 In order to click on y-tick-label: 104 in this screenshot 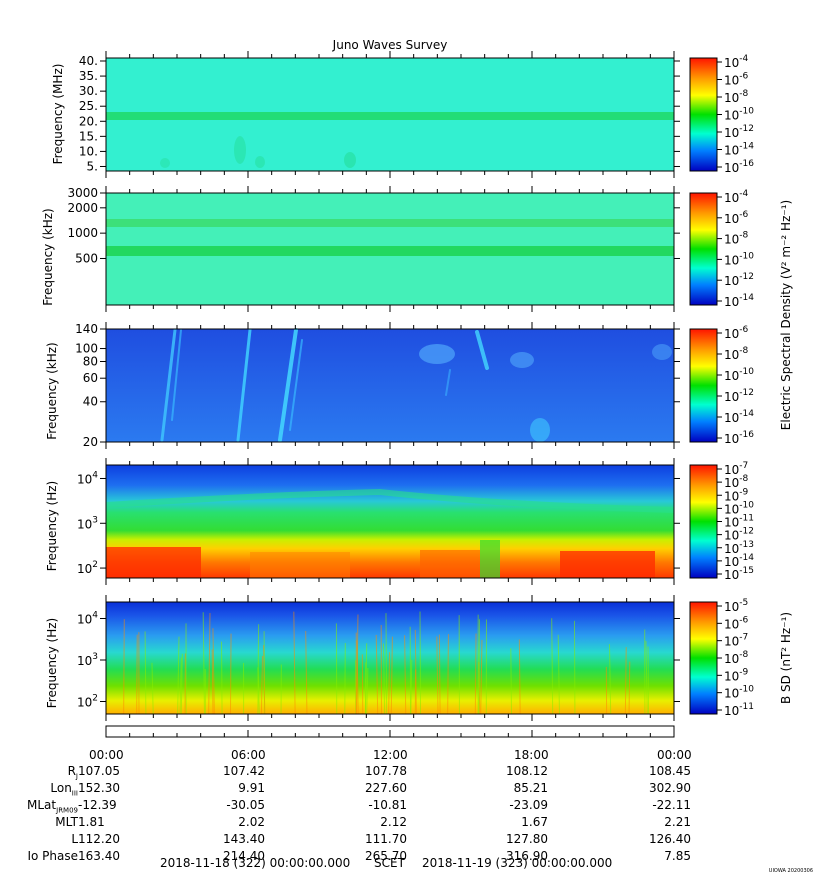, I will do `click(87, 619)`.